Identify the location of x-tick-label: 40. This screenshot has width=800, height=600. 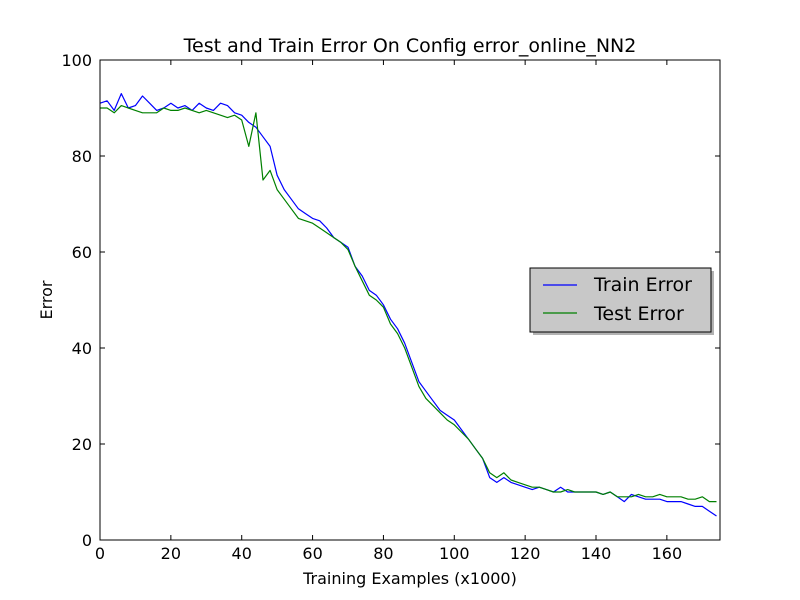
(242, 553).